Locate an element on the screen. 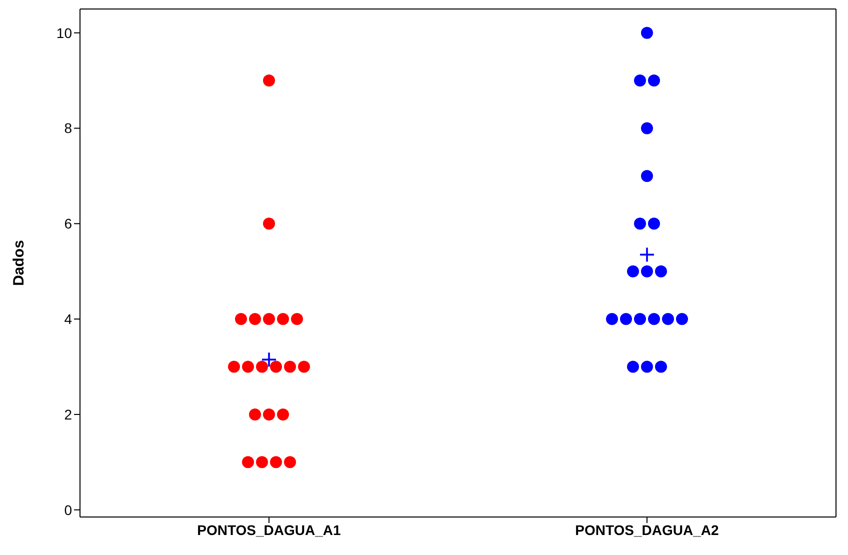  y-tick-label: 6 is located at coordinates (68, 224).